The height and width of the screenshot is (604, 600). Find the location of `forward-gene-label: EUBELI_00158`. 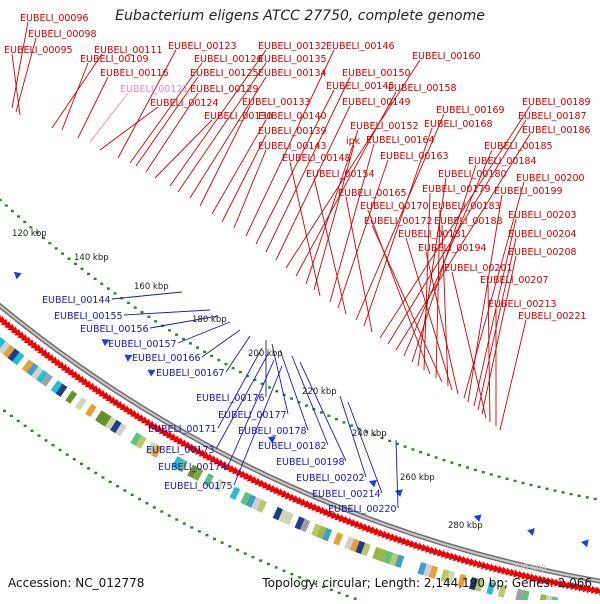

forward-gene-label: EUBELI_00158 is located at coordinates (422, 88).